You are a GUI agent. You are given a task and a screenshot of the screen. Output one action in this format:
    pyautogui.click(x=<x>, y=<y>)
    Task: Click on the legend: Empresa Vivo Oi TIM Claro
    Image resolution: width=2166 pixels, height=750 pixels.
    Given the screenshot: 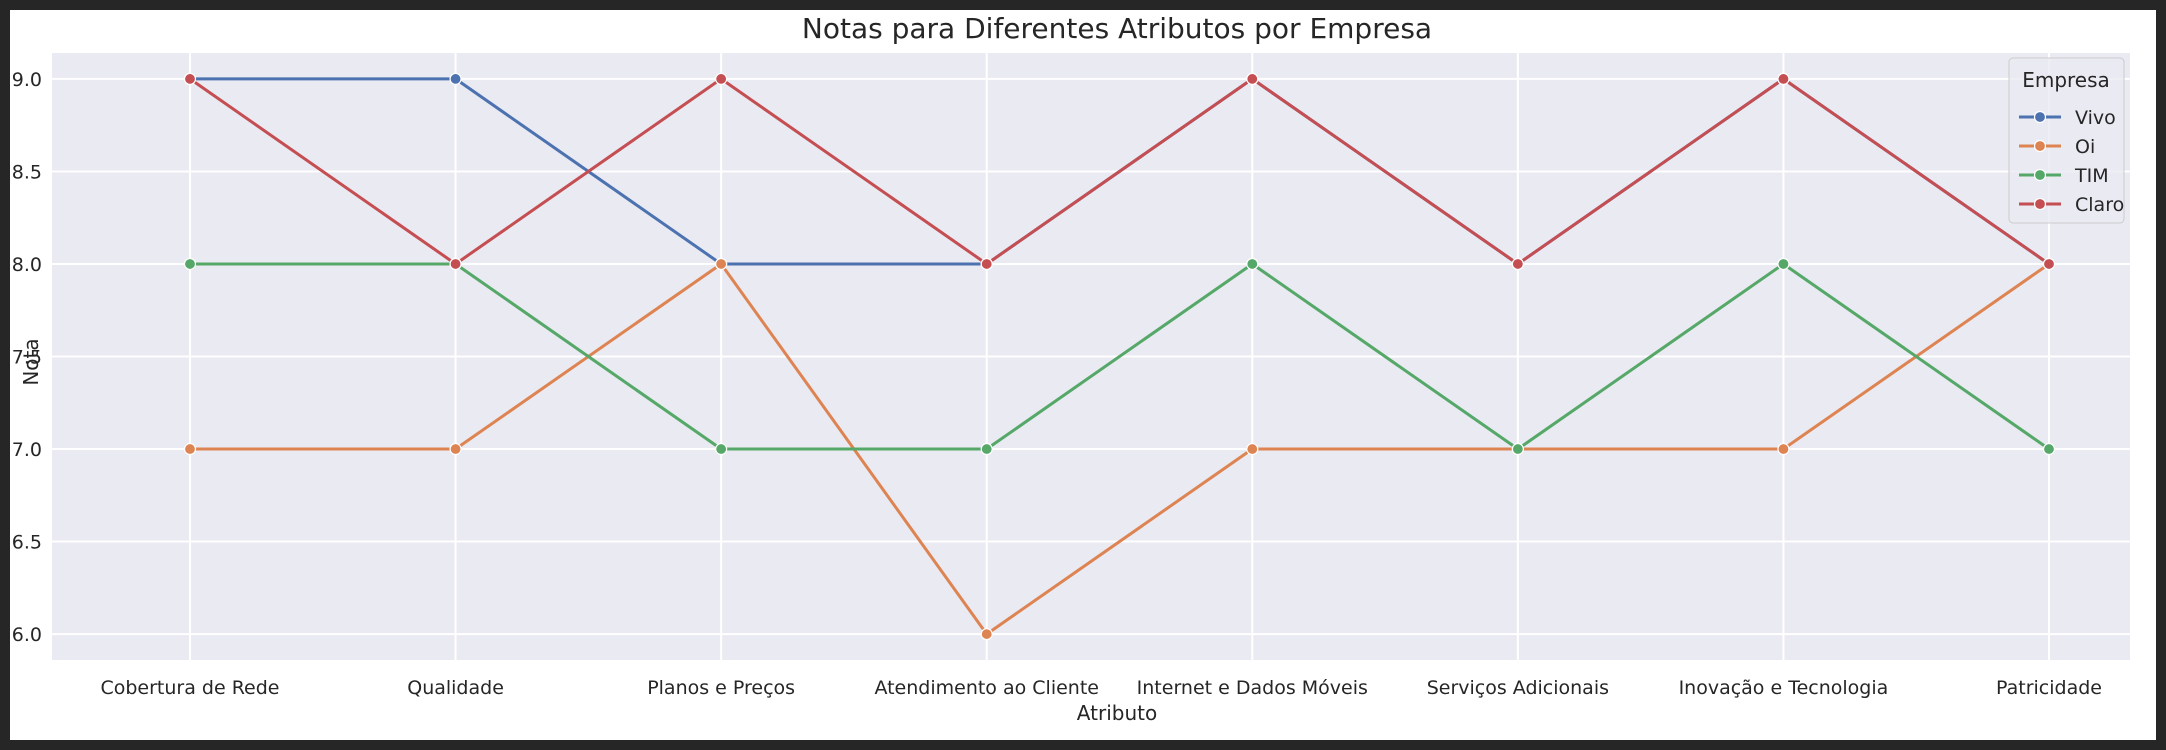 What is the action you would take?
    pyautogui.click(x=2066, y=140)
    